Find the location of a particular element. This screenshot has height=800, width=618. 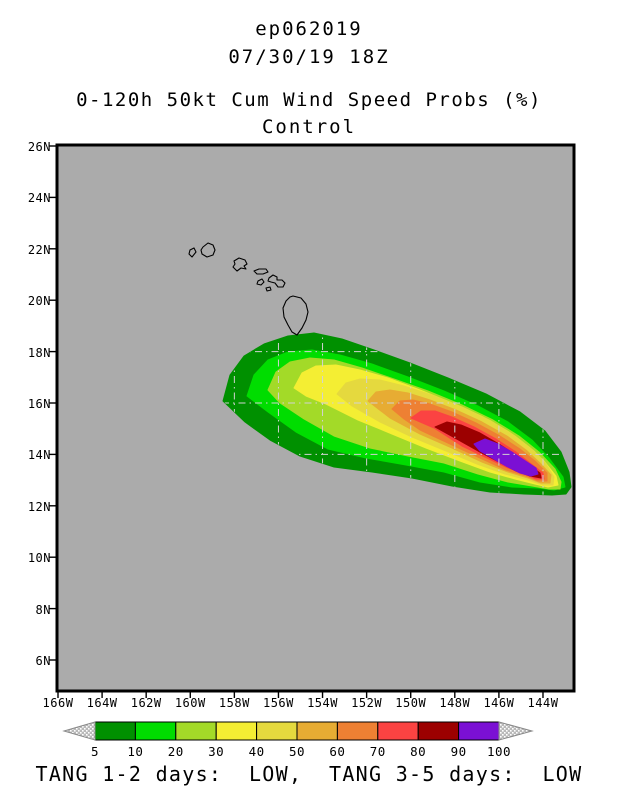

colorbar is located at coordinates (298, 731).